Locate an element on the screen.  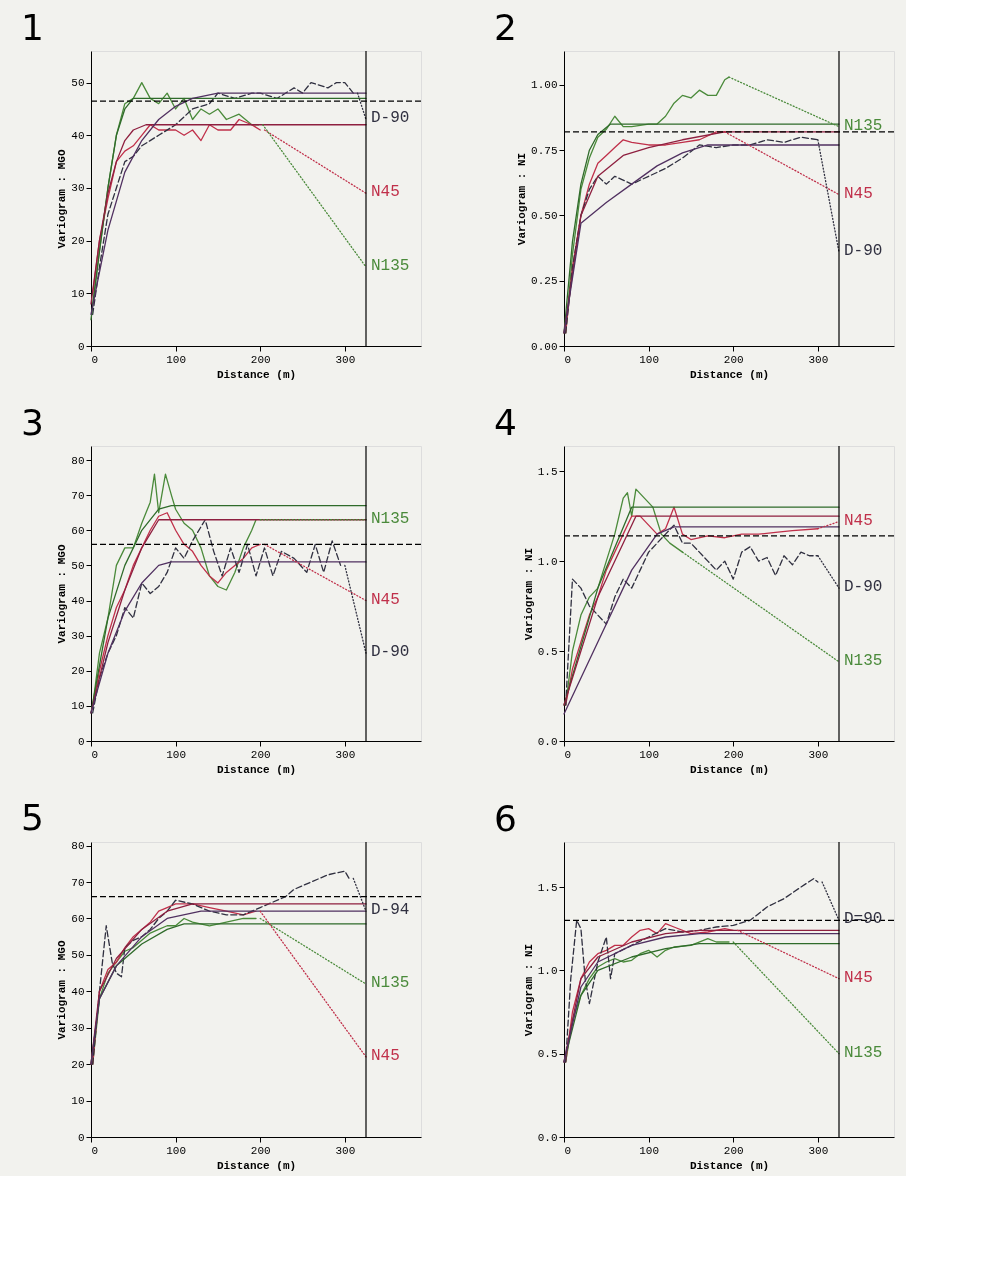
chart-title: 6 is located at coordinates (505, 819).